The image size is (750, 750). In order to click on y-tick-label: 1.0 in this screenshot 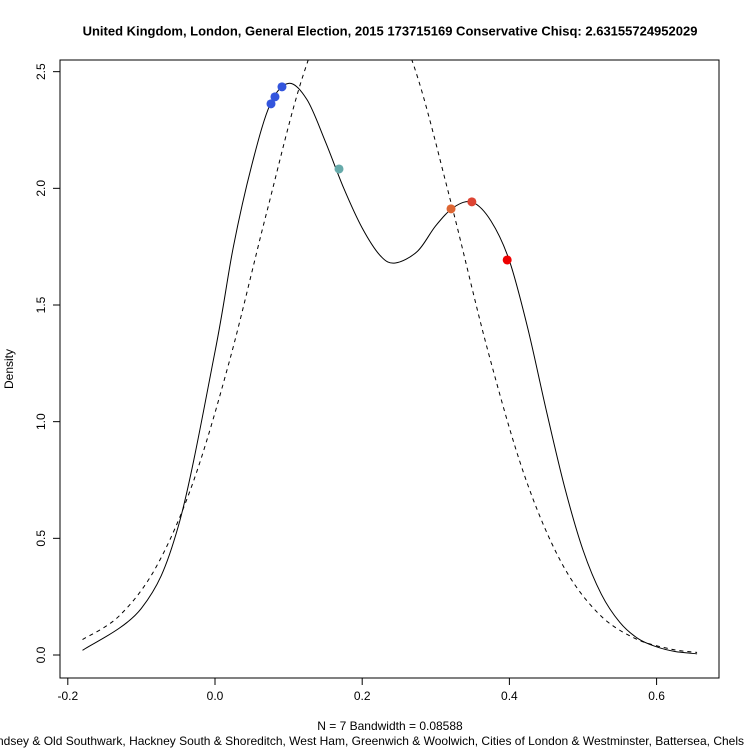, I will do `click(41, 421)`.